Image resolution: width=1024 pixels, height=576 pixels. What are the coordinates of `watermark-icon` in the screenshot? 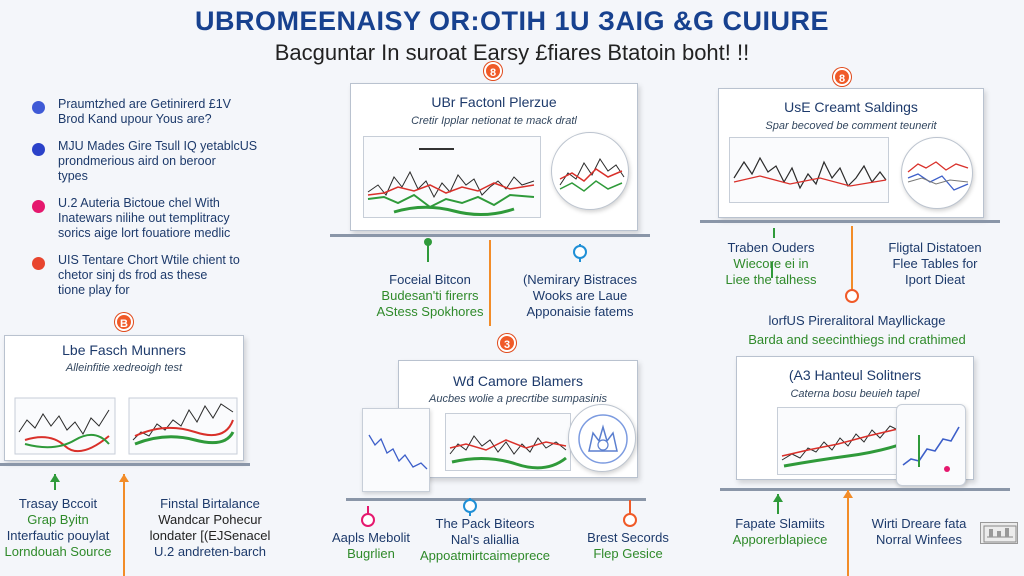 It's located at (999, 533).